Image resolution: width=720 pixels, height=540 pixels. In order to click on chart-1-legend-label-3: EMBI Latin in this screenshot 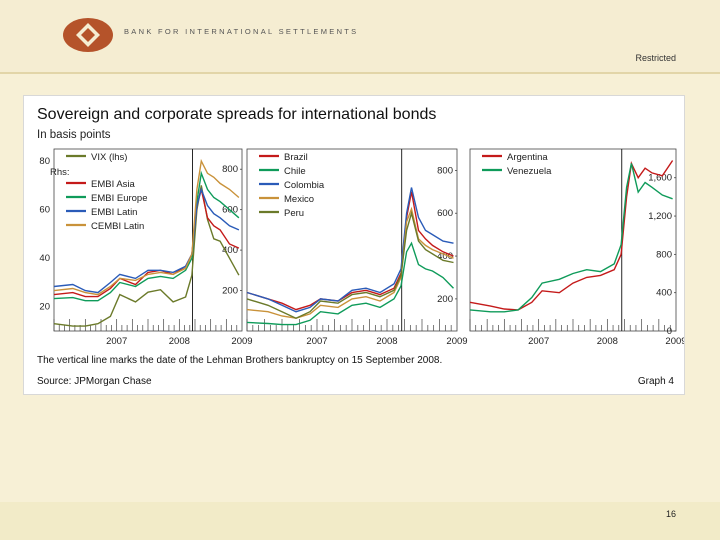, I will do `click(114, 212)`.